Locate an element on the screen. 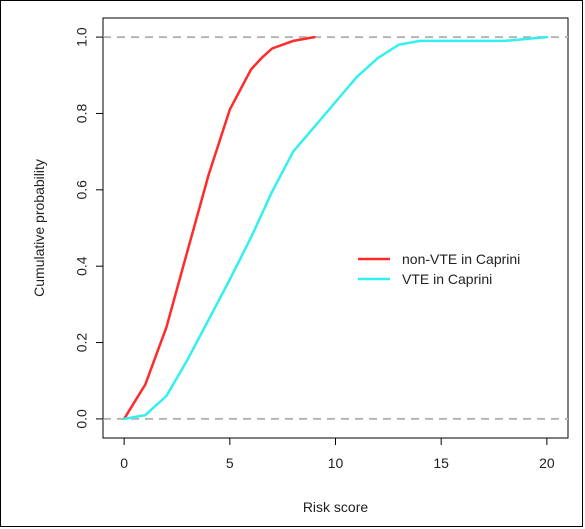 The height and width of the screenshot is (529, 585). x-tick-label-1: 5 is located at coordinates (230, 463).